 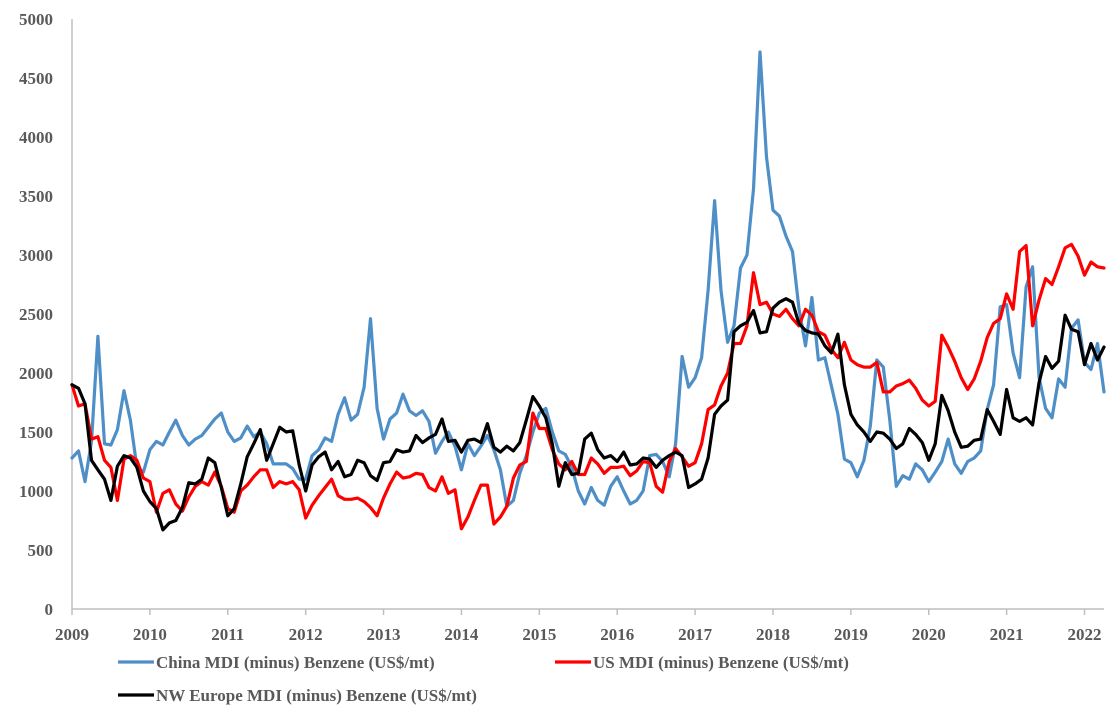 I want to click on x-tick-label: 2021, so click(x=1007, y=634).